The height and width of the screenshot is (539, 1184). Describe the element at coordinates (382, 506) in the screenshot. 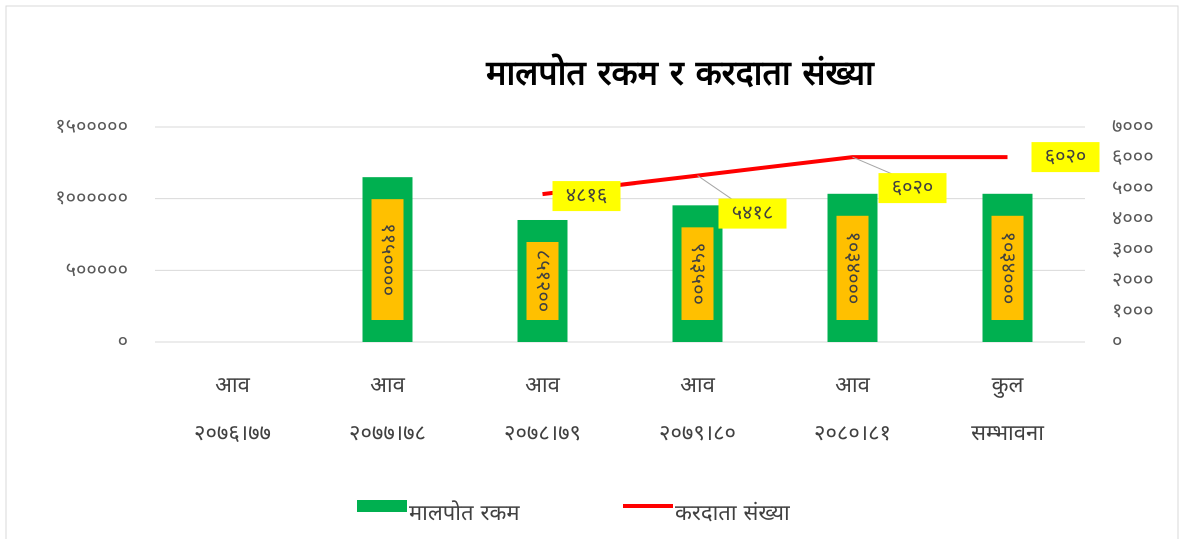

I see `legend-swatch` at that location.